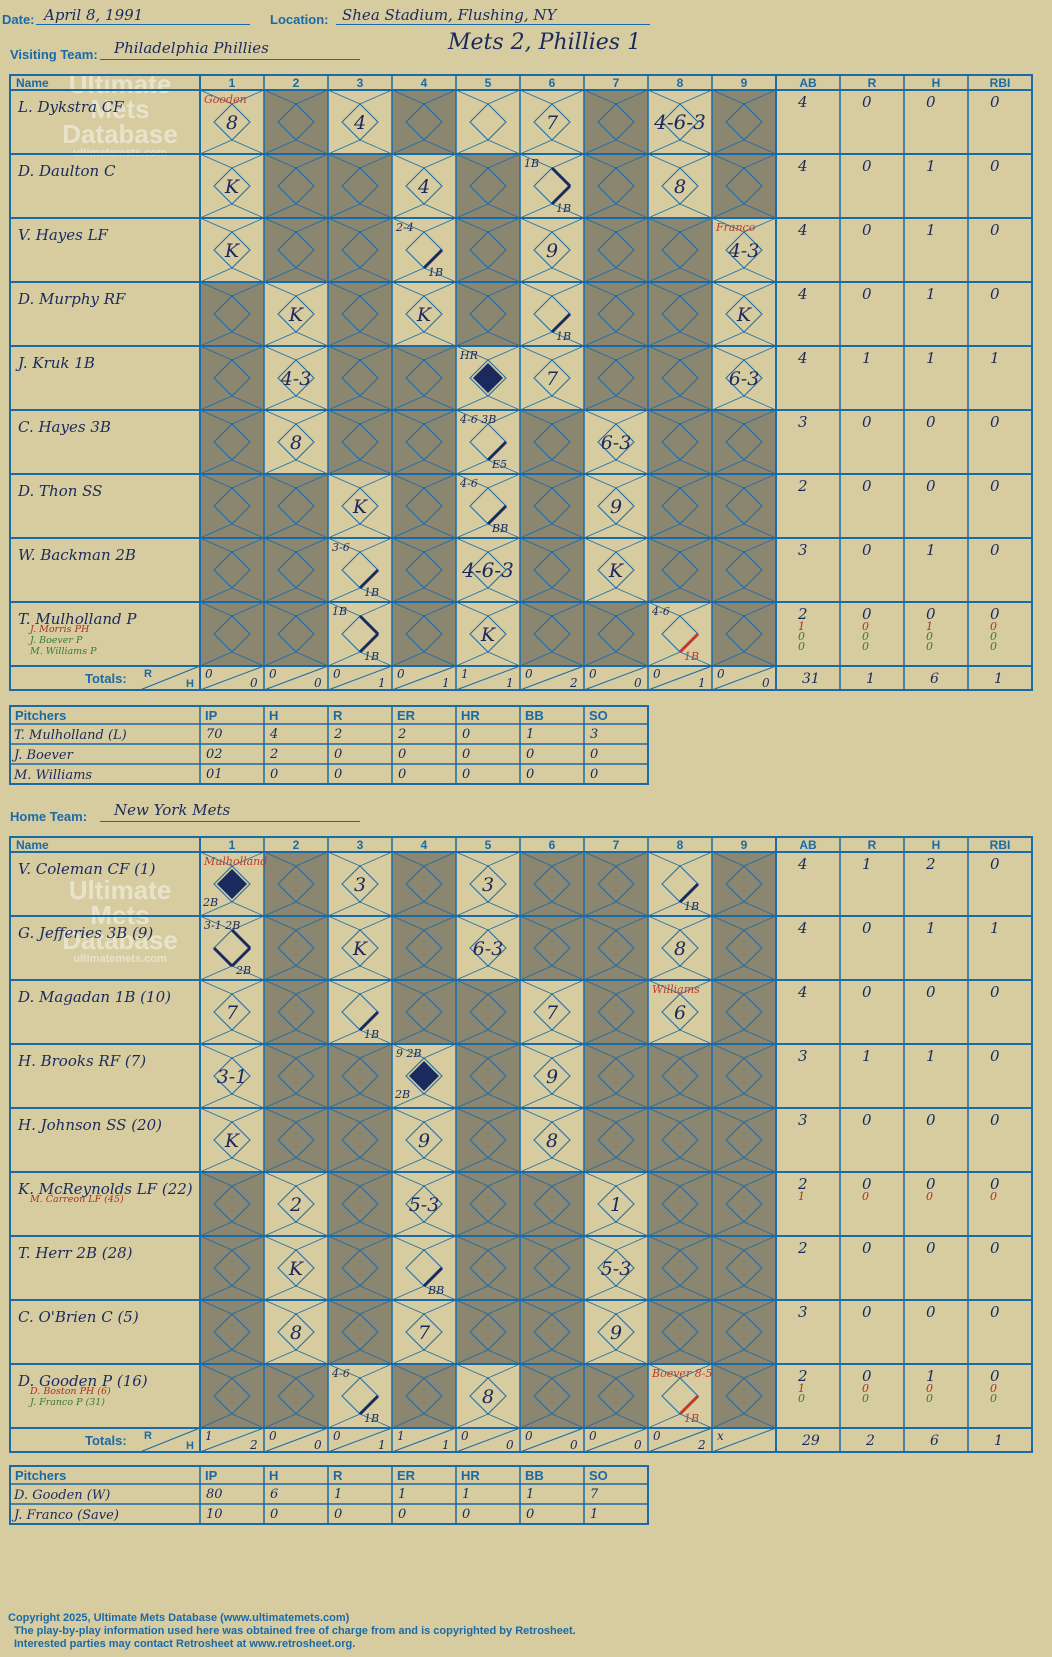 The image size is (1052, 1657). Describe the element at coordinates (148, 1436) in the screenshot. I see `runs-key: R` at that location.